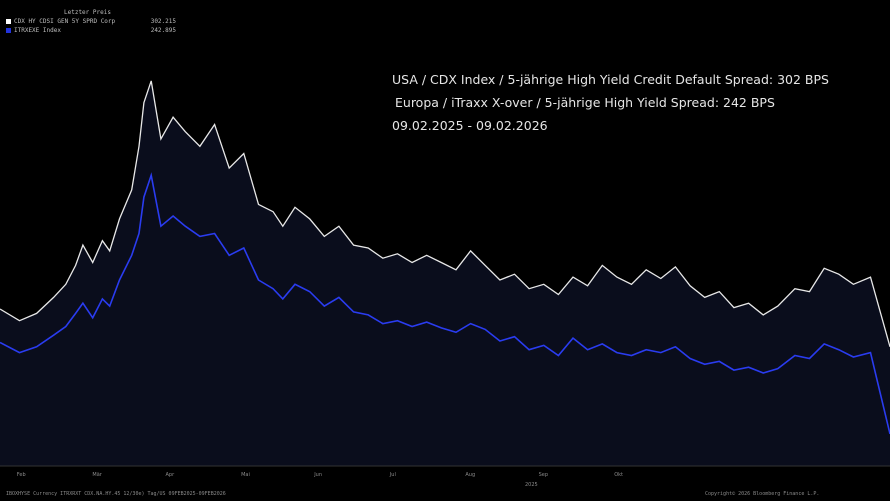  Describe the element at coordinates (87, 12) in the screenshot. I see `legend-header: Letzter Preis` at that location.